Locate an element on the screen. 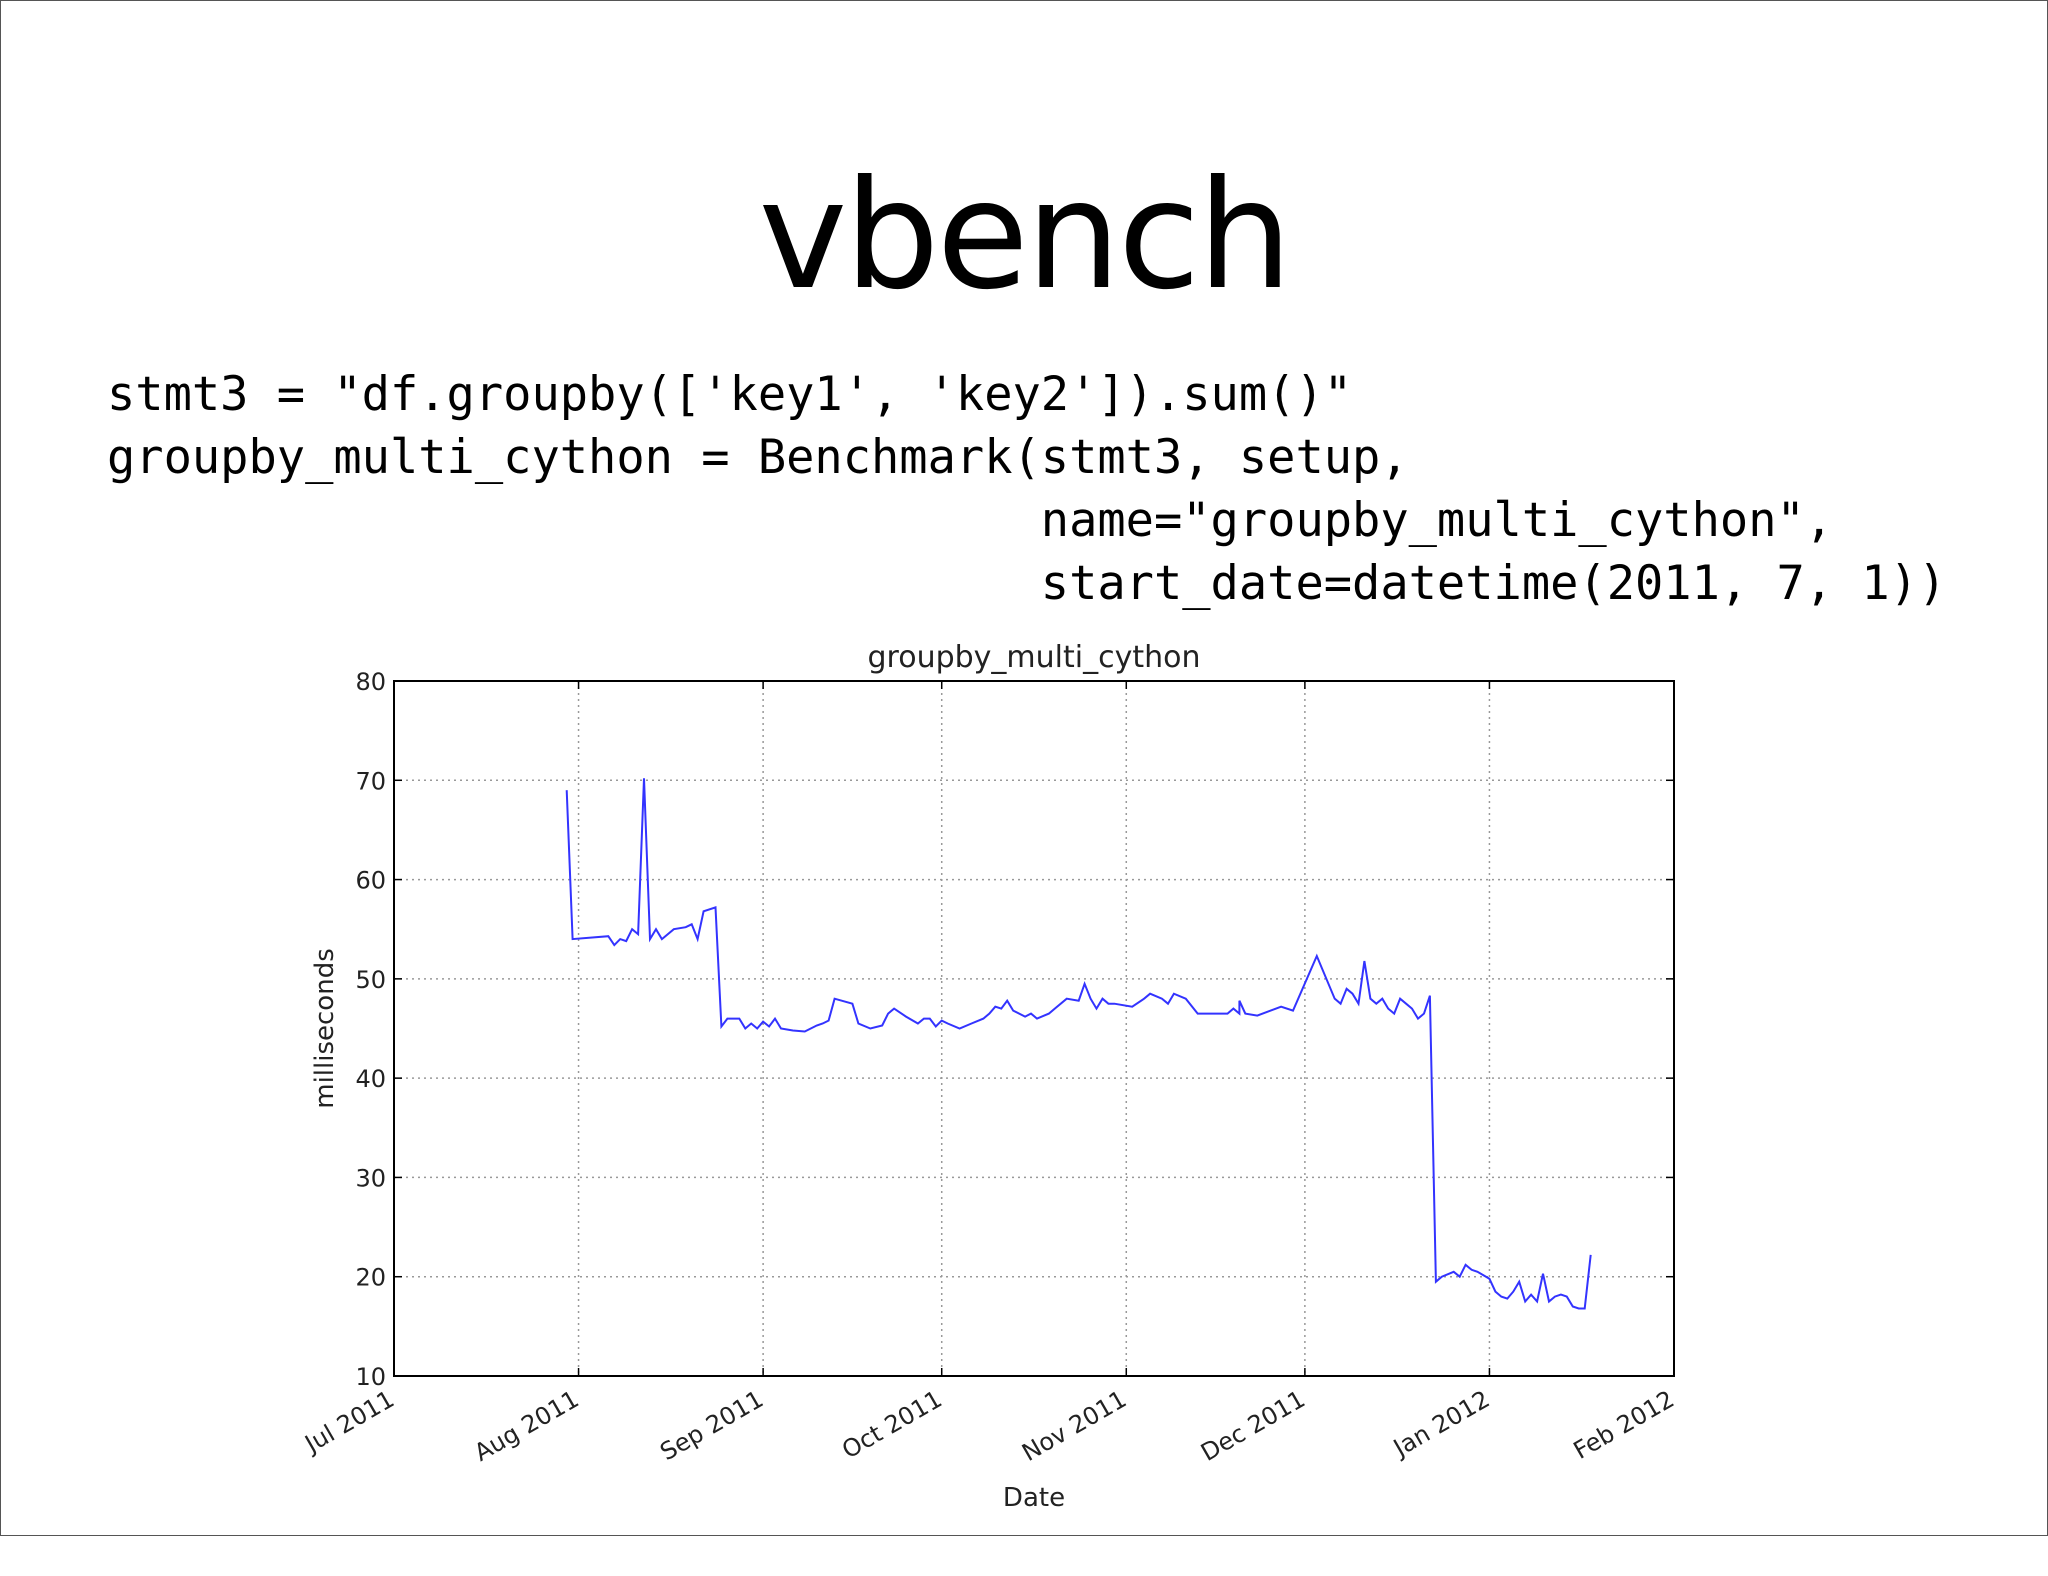 This screenshot has width=2048, height=1576. x-tick-label: Aug 2011 is located at coordinates (526, 1426).